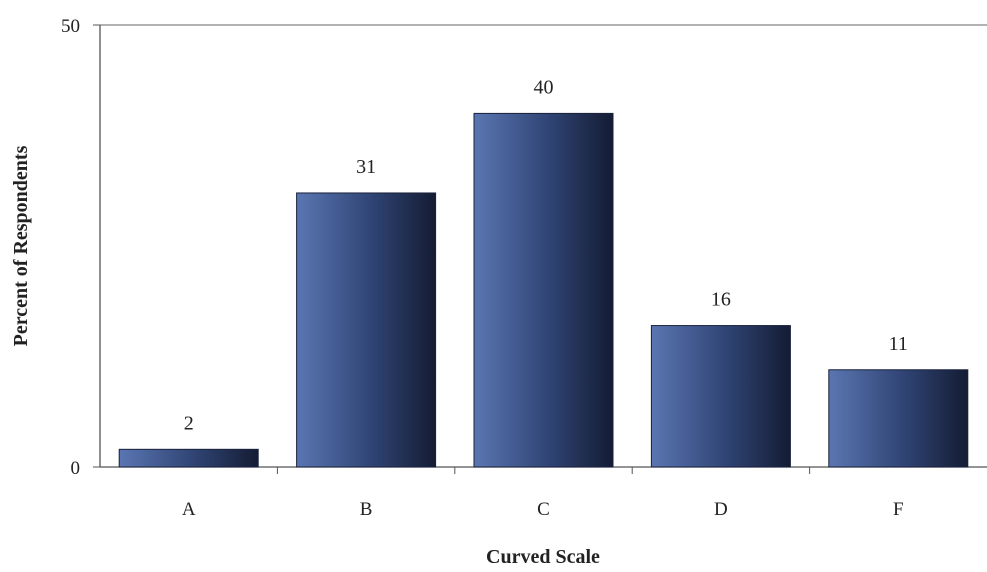  What do you see at coordinates (366, 330) in the screenshot?
I see `bar-B` at bounding box center [366, 330].